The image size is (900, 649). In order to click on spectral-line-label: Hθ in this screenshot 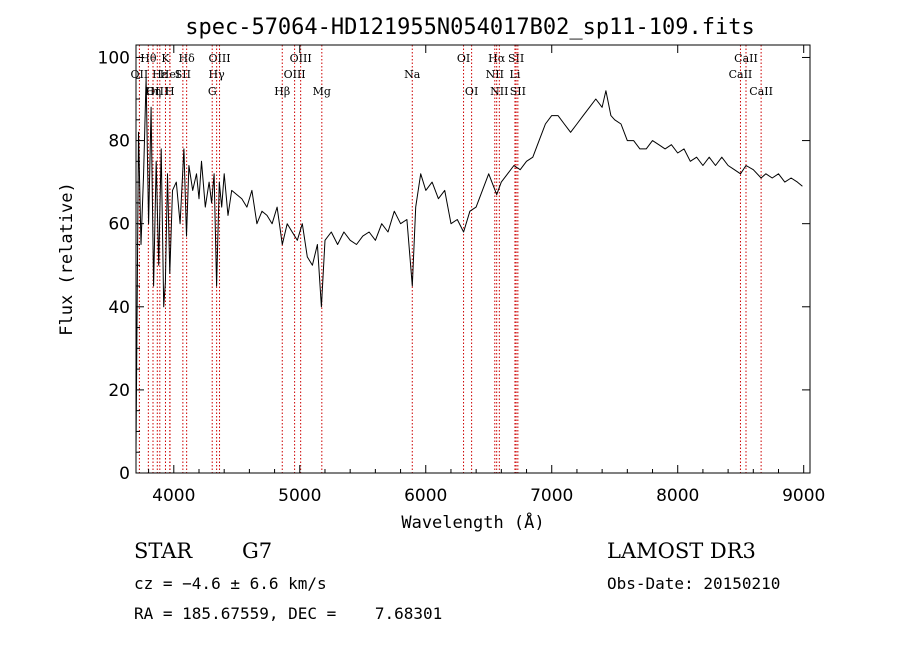, I will do `click(148, 58)`.